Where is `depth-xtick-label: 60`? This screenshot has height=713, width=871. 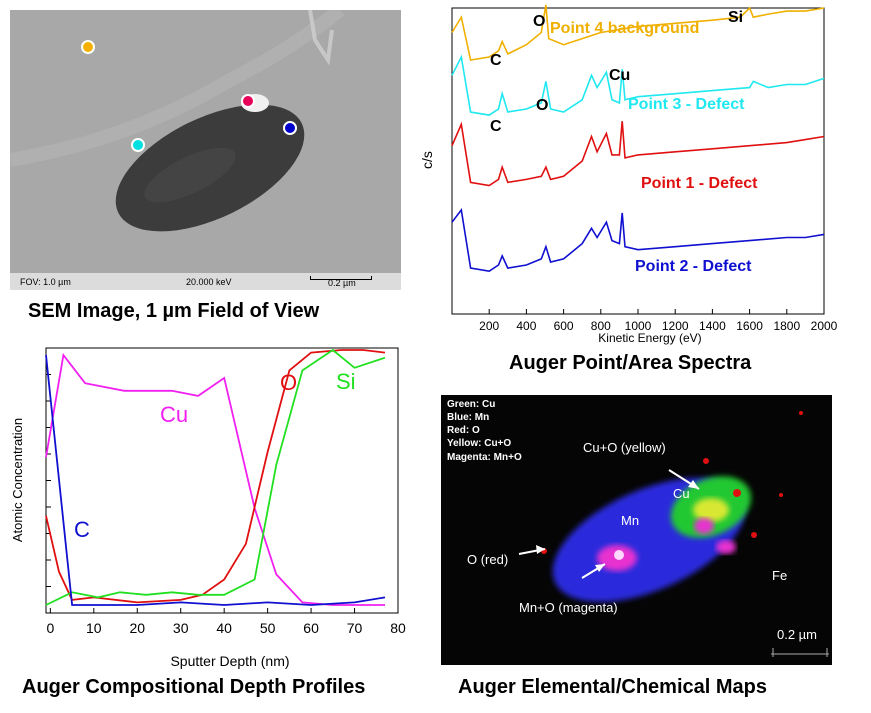
depth-xtick-label: 60 is located at coordinates (311, 628).